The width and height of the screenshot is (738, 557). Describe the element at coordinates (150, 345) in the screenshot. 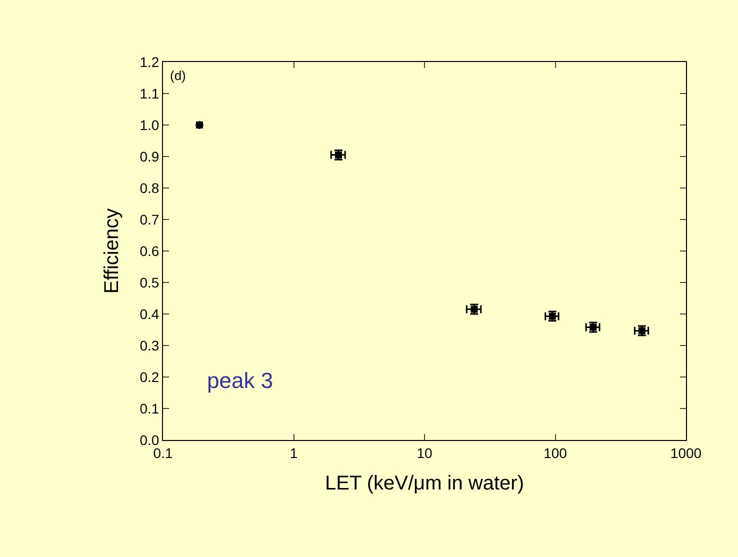

I see `y-tick-label: 0.3` at that location.